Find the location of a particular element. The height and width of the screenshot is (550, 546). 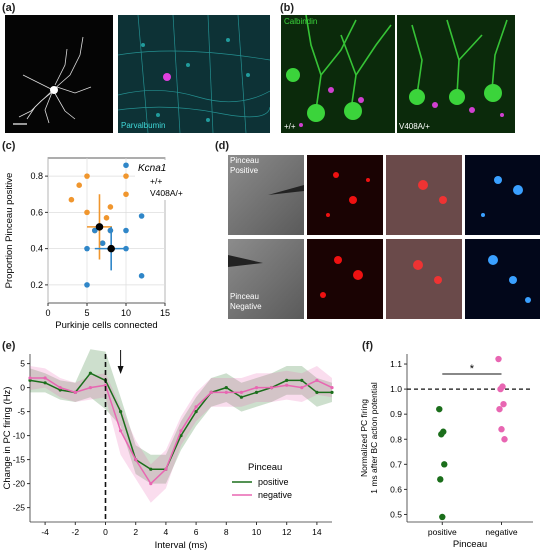

mutant-genotype-label: V408A/+ is located at coordinates (414, 126).